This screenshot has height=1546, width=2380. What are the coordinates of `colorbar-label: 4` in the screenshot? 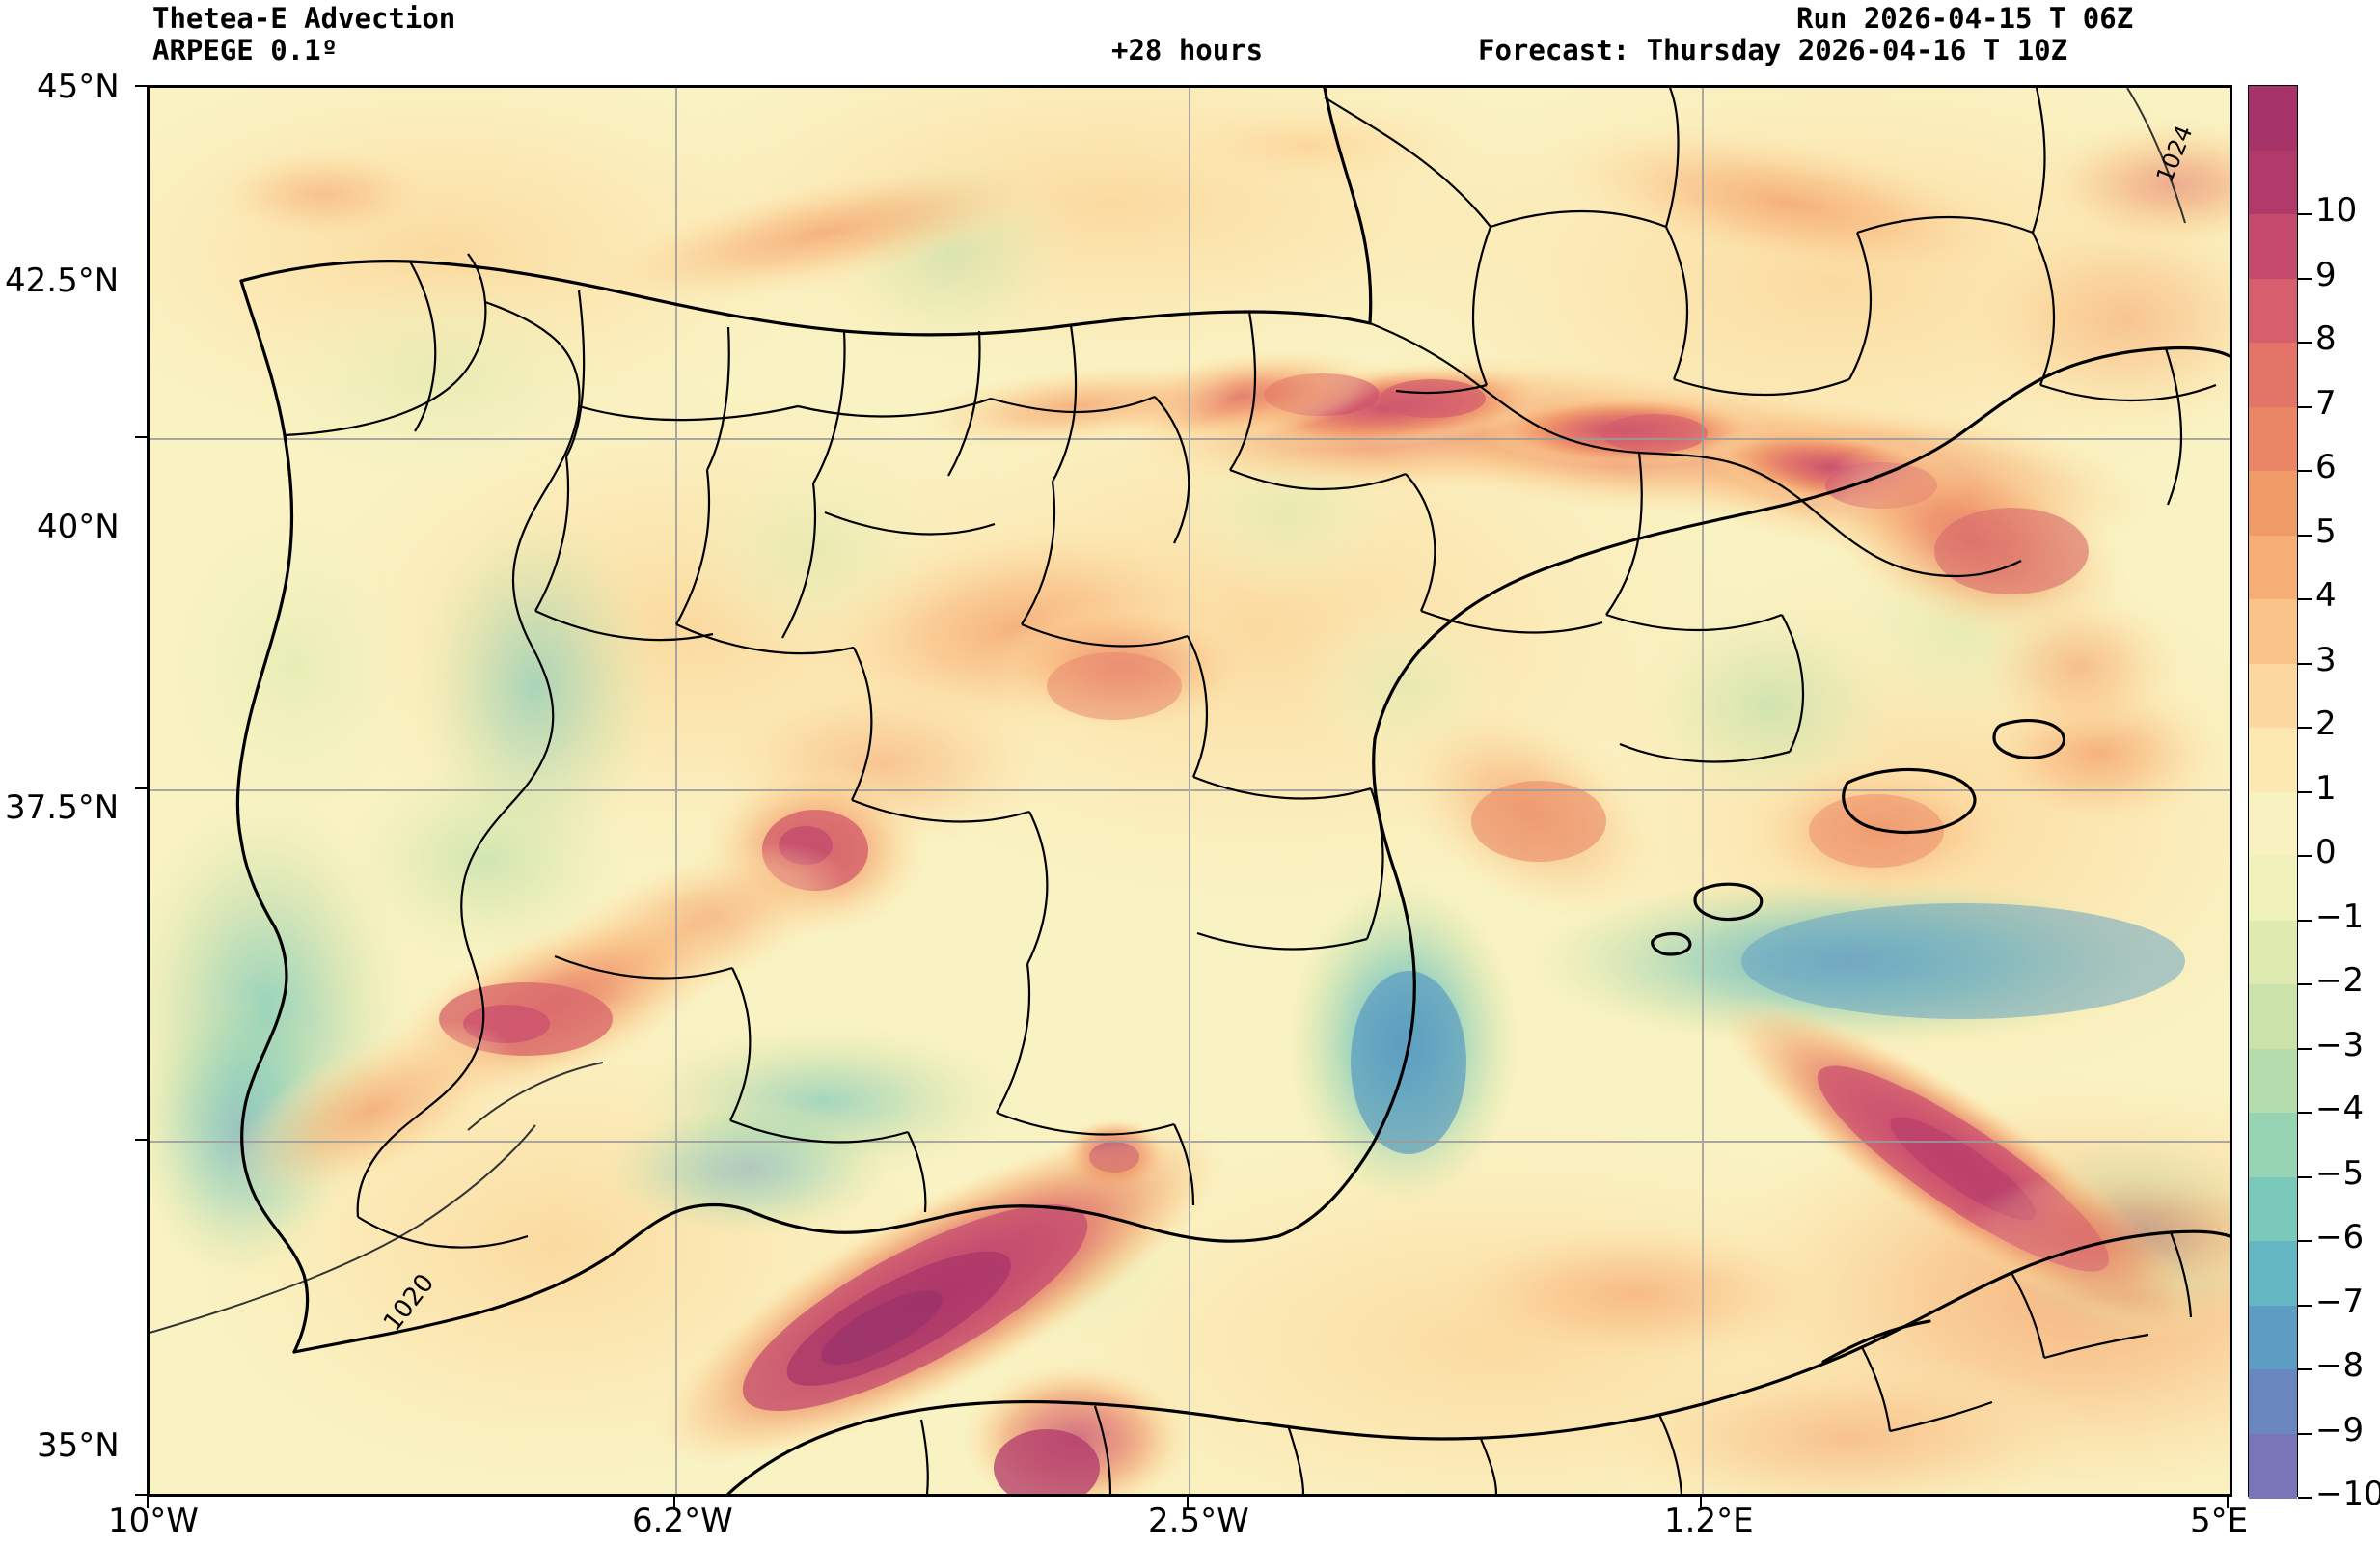 It's located at (2326, 595).